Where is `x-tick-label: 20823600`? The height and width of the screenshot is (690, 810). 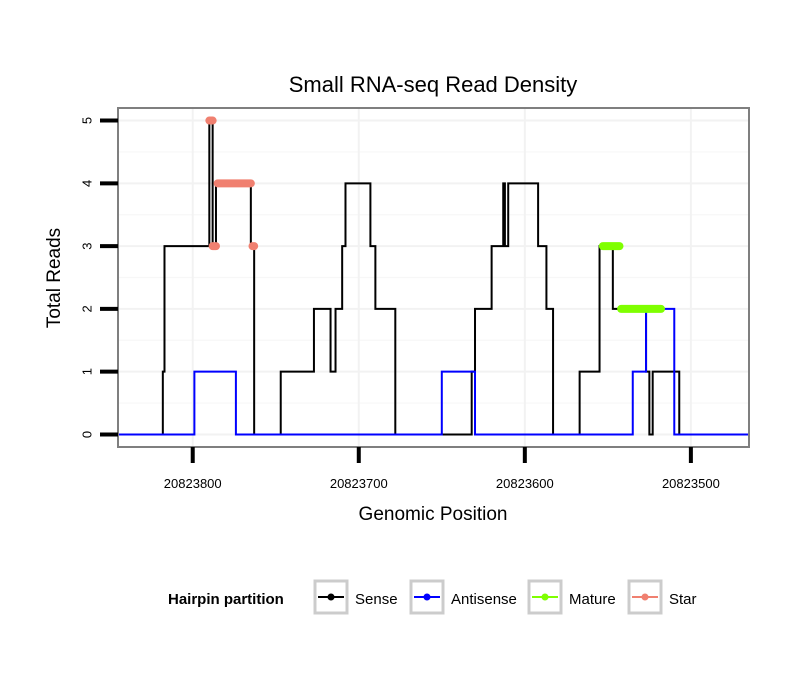 x-tick-label: 20823600 is located at coordinates (525, 483).